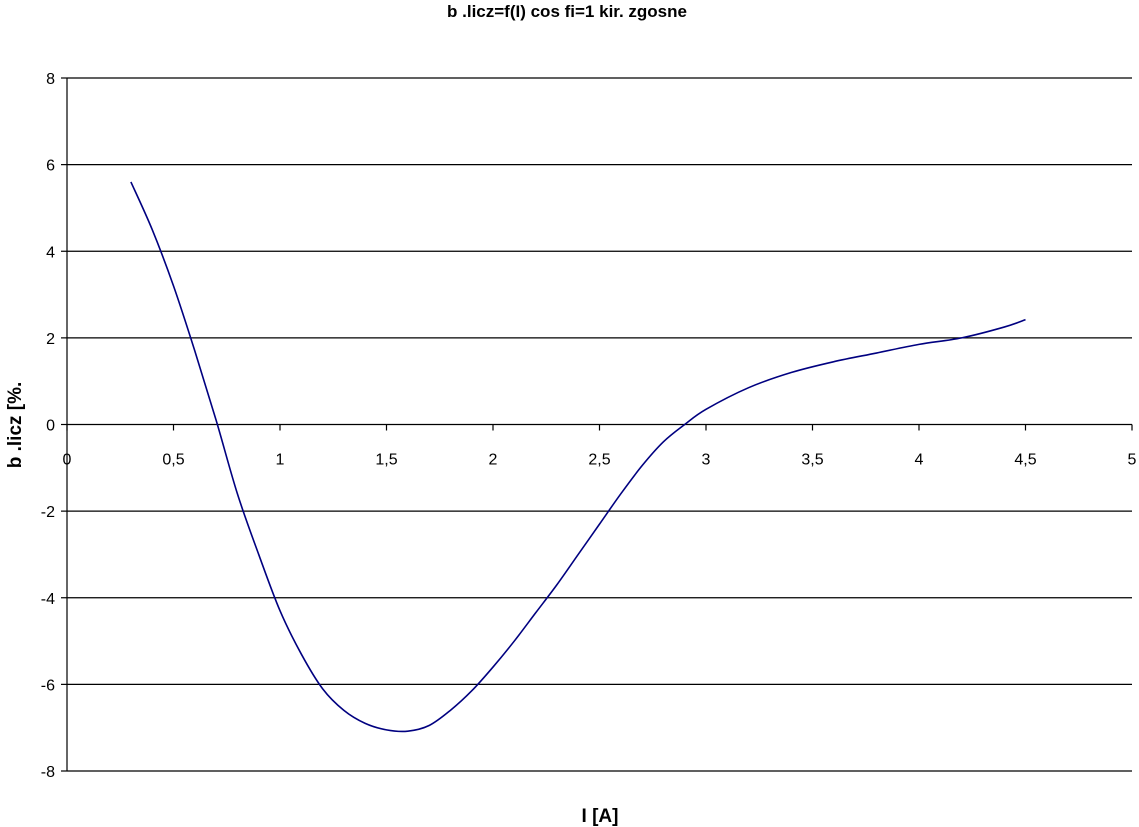 This screenshot has height=827, width=1139. I want to click on x-tick-label: 4,5, so click(1025, 460).